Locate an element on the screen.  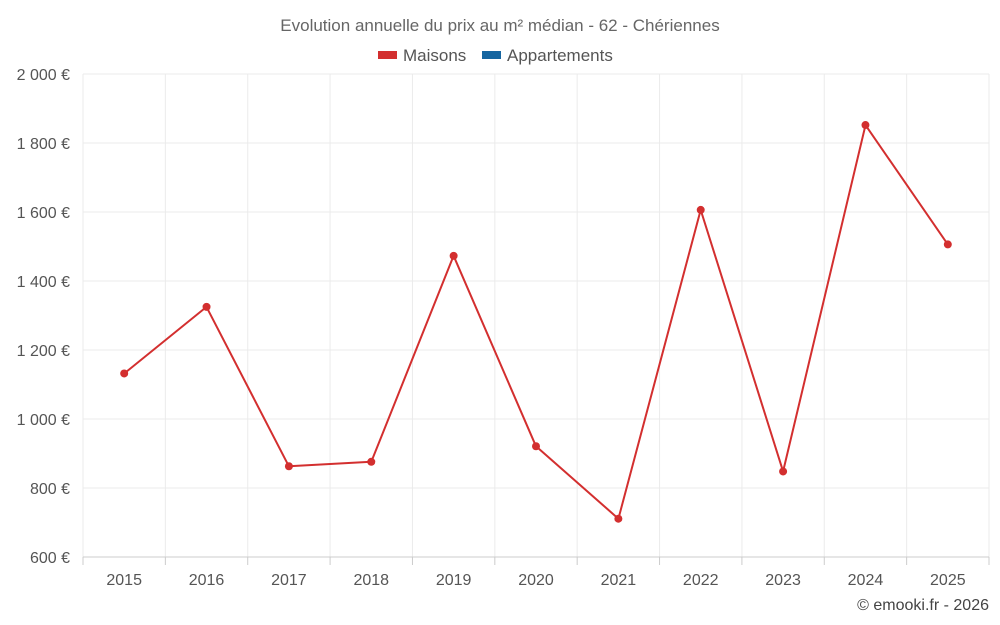
x-tick-label: 2024 is located at coordinates (866, 580).